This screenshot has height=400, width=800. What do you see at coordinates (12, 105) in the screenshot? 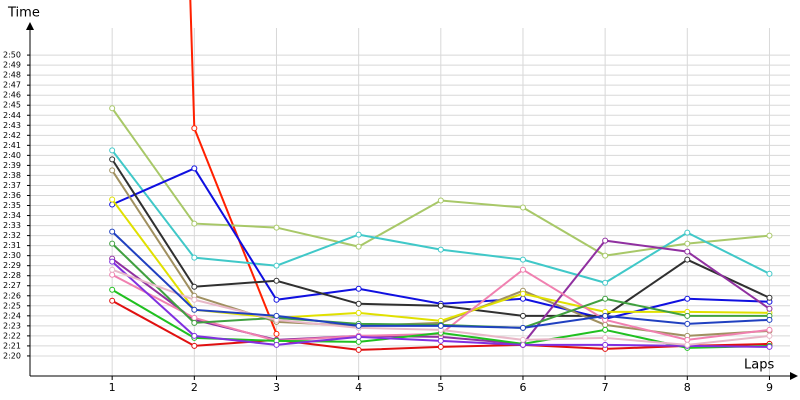
I see `y-tick-label: 2:45` at bounding box center [12, 105].